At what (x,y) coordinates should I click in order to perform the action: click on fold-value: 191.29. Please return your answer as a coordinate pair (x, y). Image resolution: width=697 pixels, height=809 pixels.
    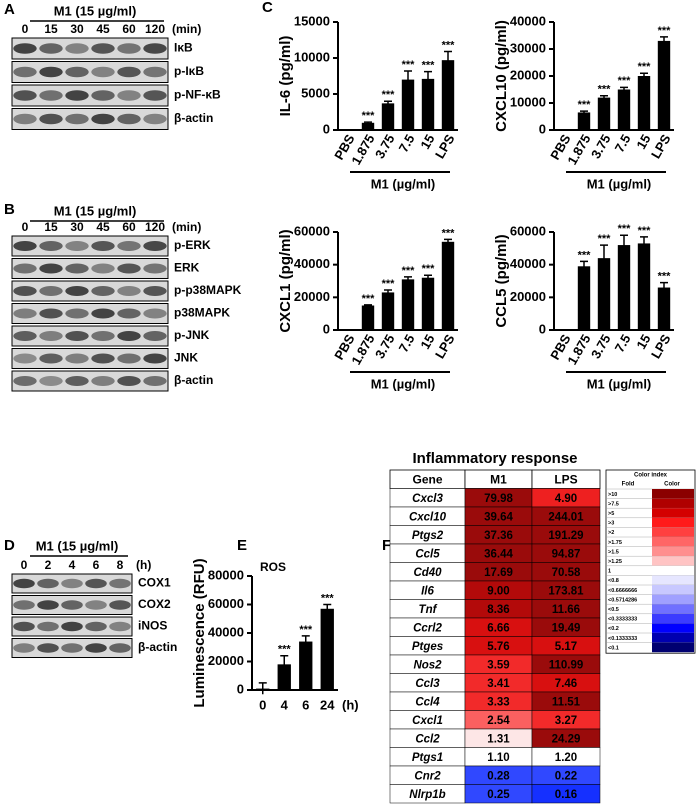
    Looking at the image, I should click on (565, 536).